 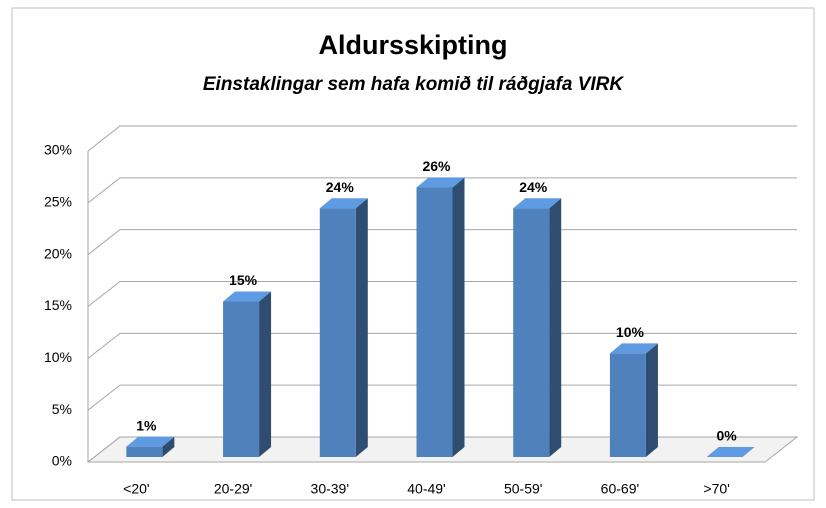 What do you see at coordinates (146, 425) in the screenshot?
I see `data-label: 1%` at bounding box center [146, 425].